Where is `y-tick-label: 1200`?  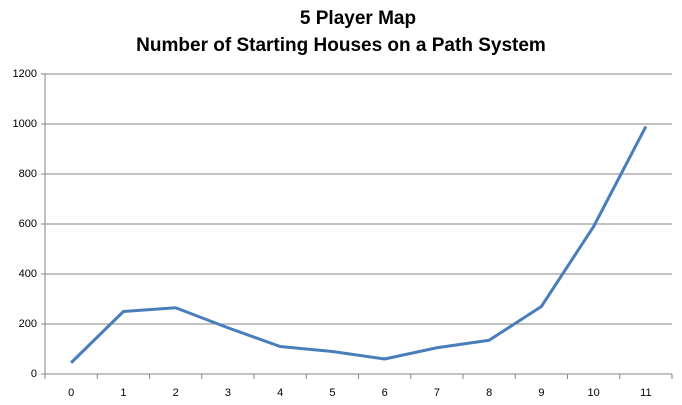 y-tick-label: 1200 is located at coordinates (25, 74).